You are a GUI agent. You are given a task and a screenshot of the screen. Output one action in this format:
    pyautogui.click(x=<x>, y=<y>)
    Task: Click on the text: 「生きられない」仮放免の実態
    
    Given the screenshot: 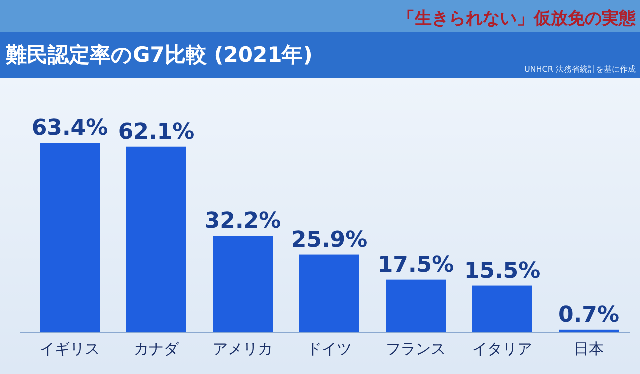 What is the action you would take?
    pyautogui.click(x=517, y=19)
    